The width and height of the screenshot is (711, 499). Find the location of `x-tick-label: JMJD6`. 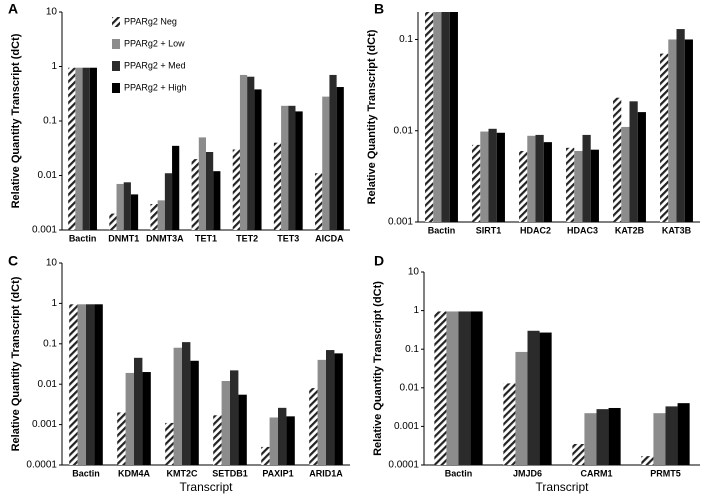

x-tick-label: JMJD6 is located at coordinates (527, 473).